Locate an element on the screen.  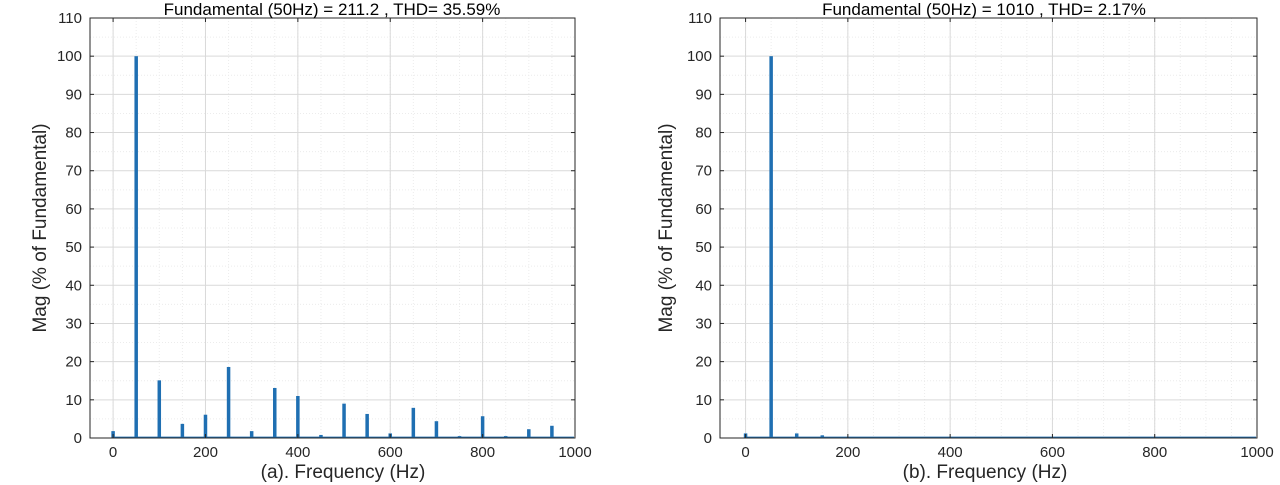
plot-title: Fundamental (50Hz) = 1010 , THD= 2.17% is located at coordinates (984, 9).